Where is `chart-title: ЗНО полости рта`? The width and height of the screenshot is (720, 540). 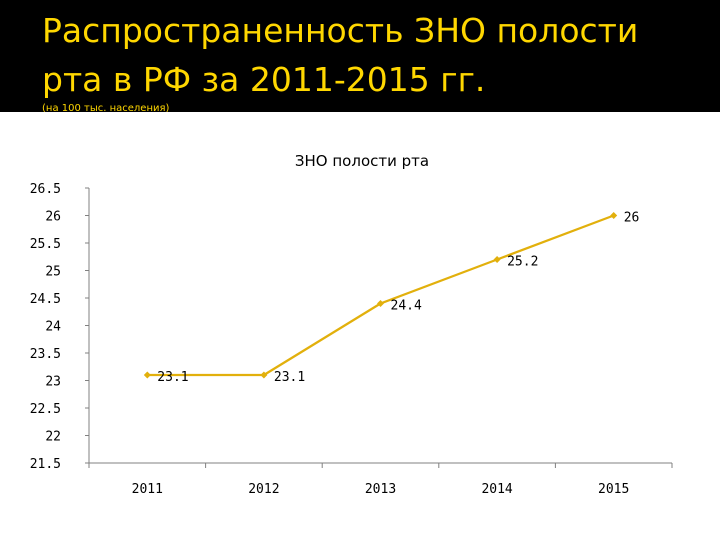 chart-title: ЗНО полости рта is located at coordinates (362, 161).